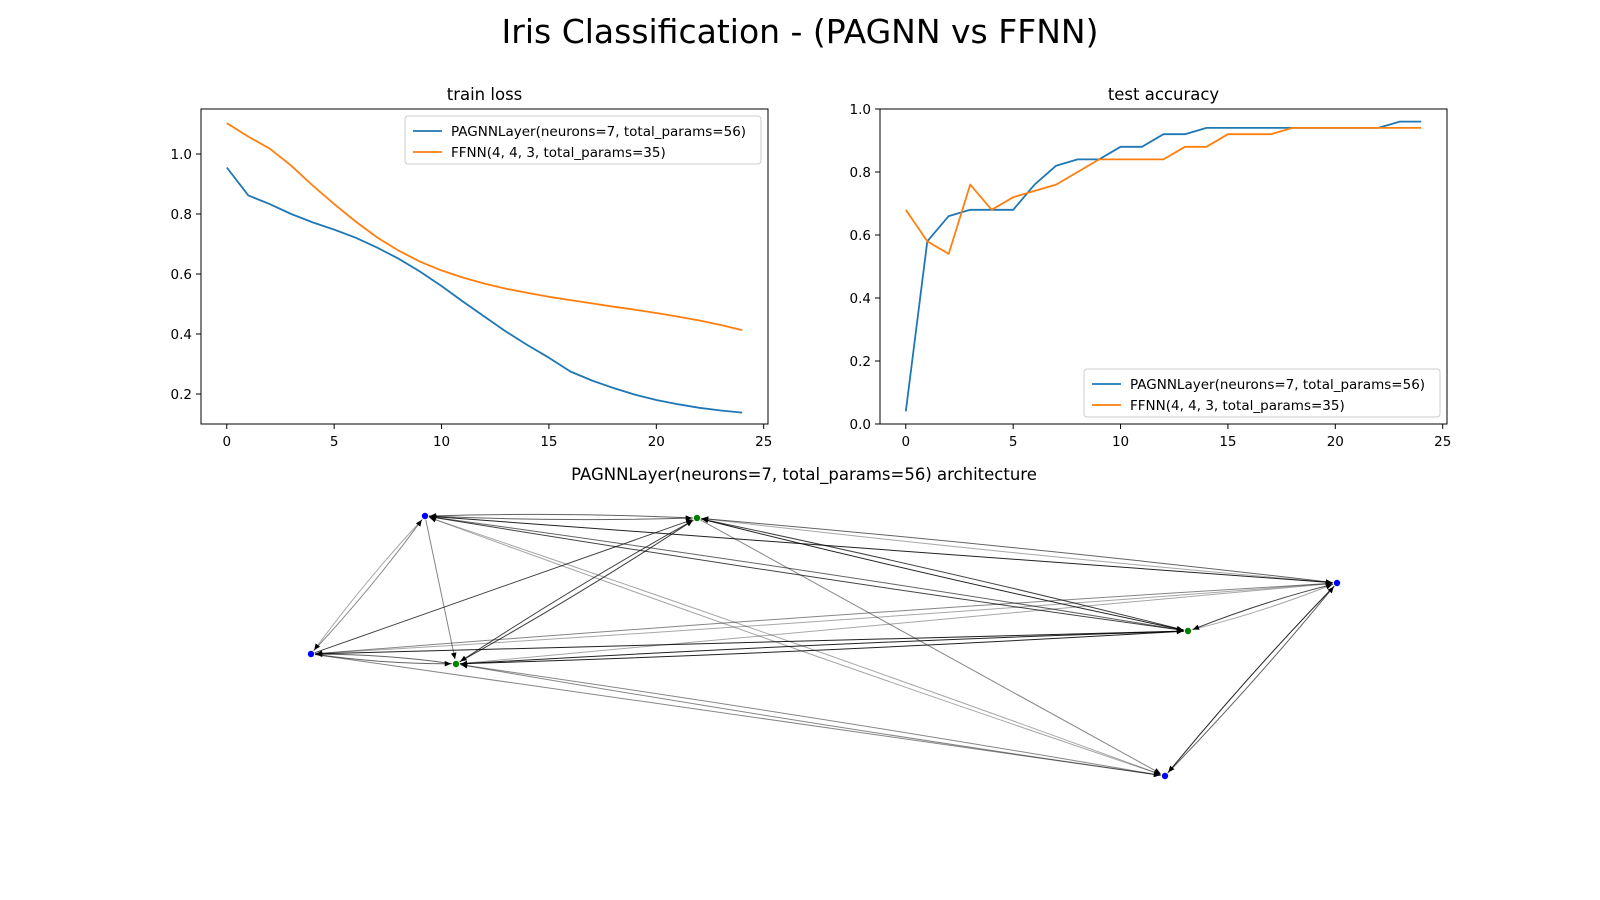 This screenshot has width=1600, height=900. Describe the element at coordinates (1164, 94) in the screenshot. I see `chart-title: test accuracy` at that location.